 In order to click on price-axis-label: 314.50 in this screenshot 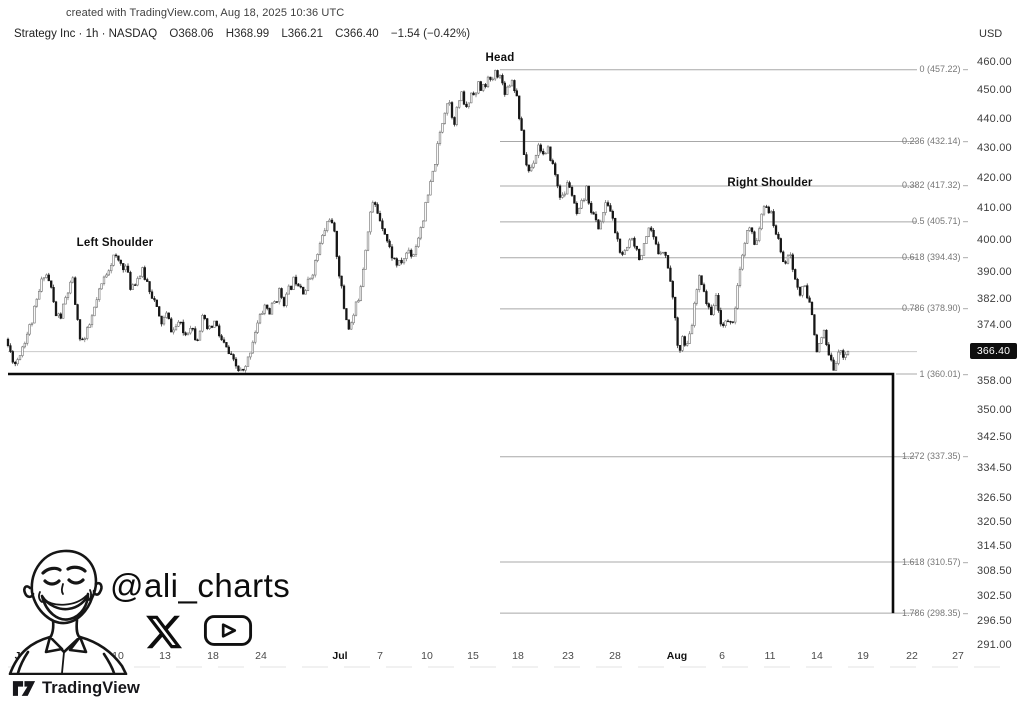, I will do `click(994, 546)`.